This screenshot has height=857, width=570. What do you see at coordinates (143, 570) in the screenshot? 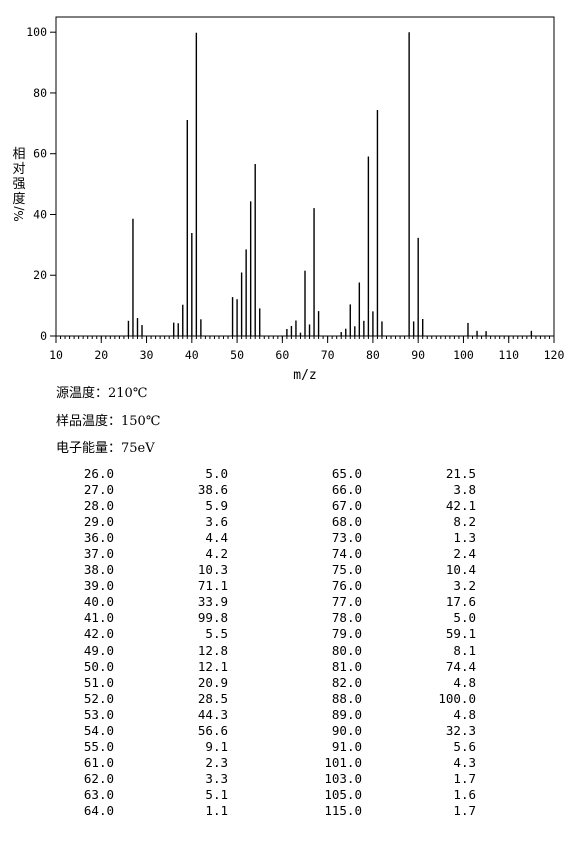
I see `table-row: 38.0 10.3` at bounding box center [143, 570].